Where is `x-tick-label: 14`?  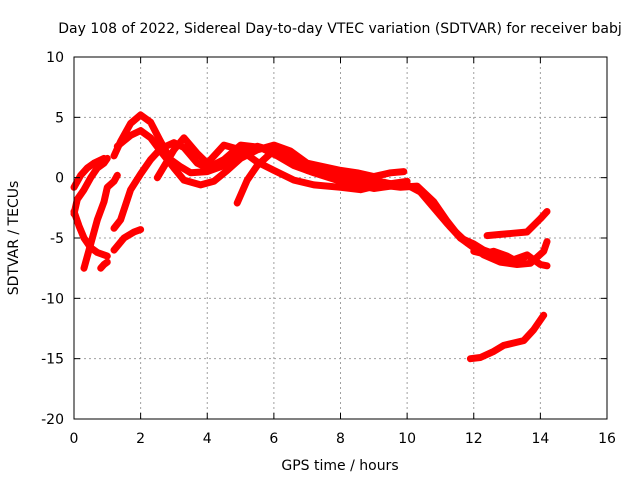
x-tick-label: 14 is located at coordinates (540, 439).